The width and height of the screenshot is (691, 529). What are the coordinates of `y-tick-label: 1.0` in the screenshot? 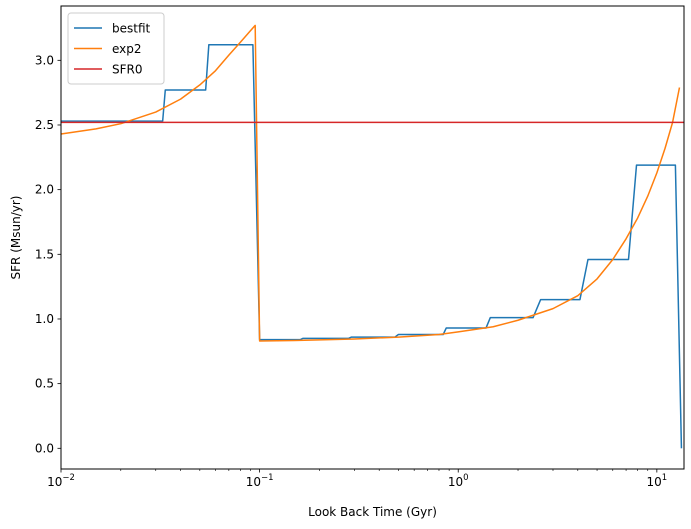 It's located at (44, 319).